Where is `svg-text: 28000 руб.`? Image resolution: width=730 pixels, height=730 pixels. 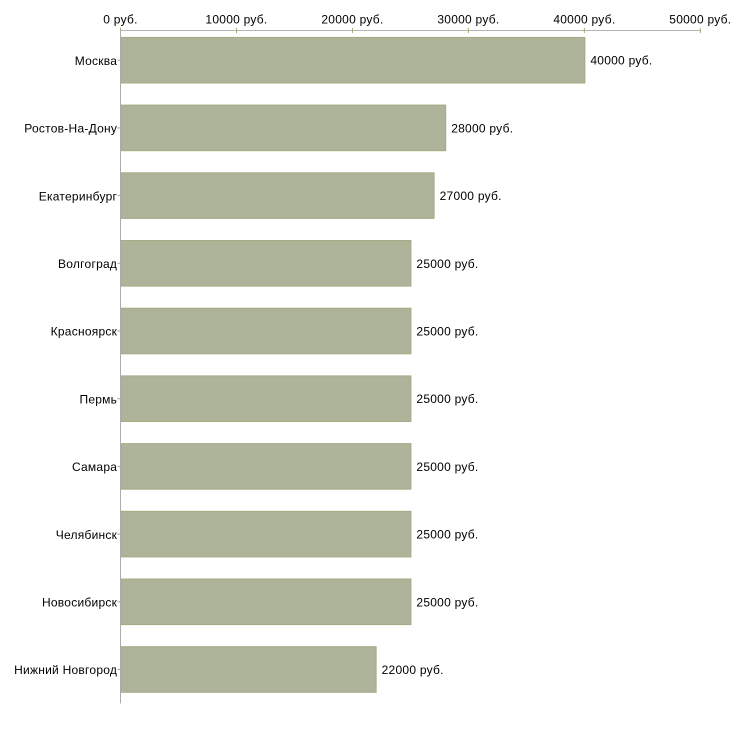
svg-text: 28000 руб. is located at coordinates (482, 128).